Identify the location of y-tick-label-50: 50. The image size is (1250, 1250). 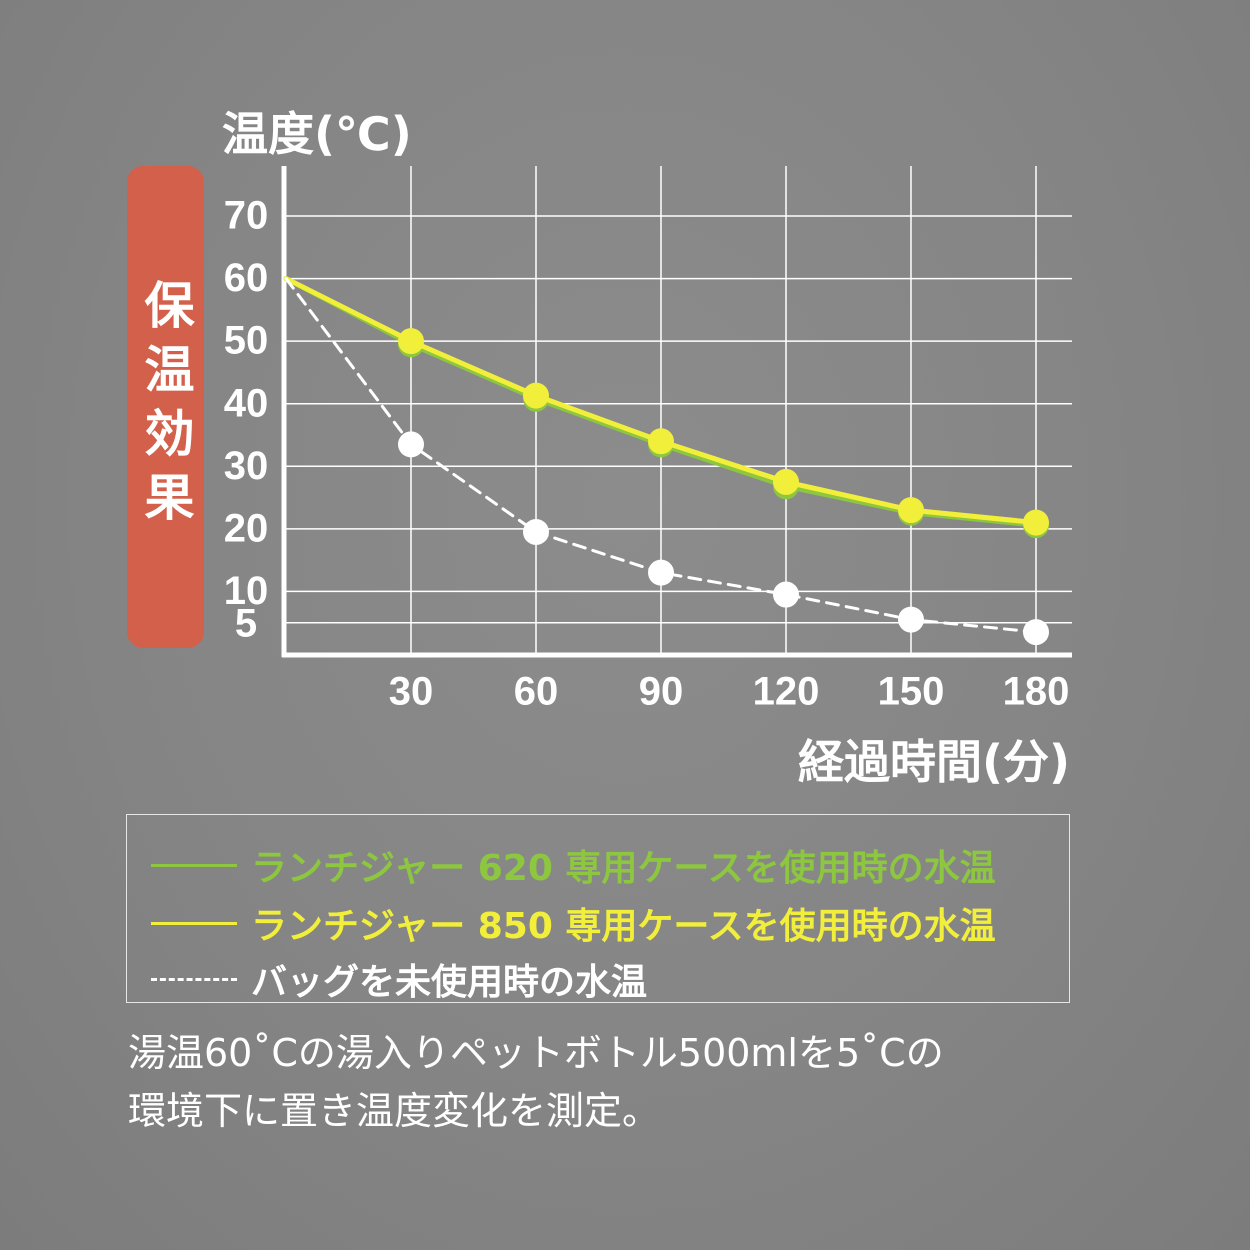
(246, 341).